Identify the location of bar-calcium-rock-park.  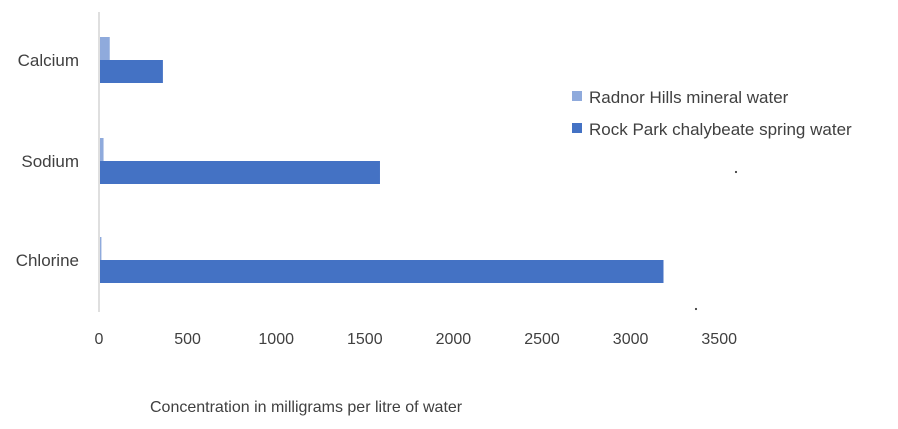
(131, 71).